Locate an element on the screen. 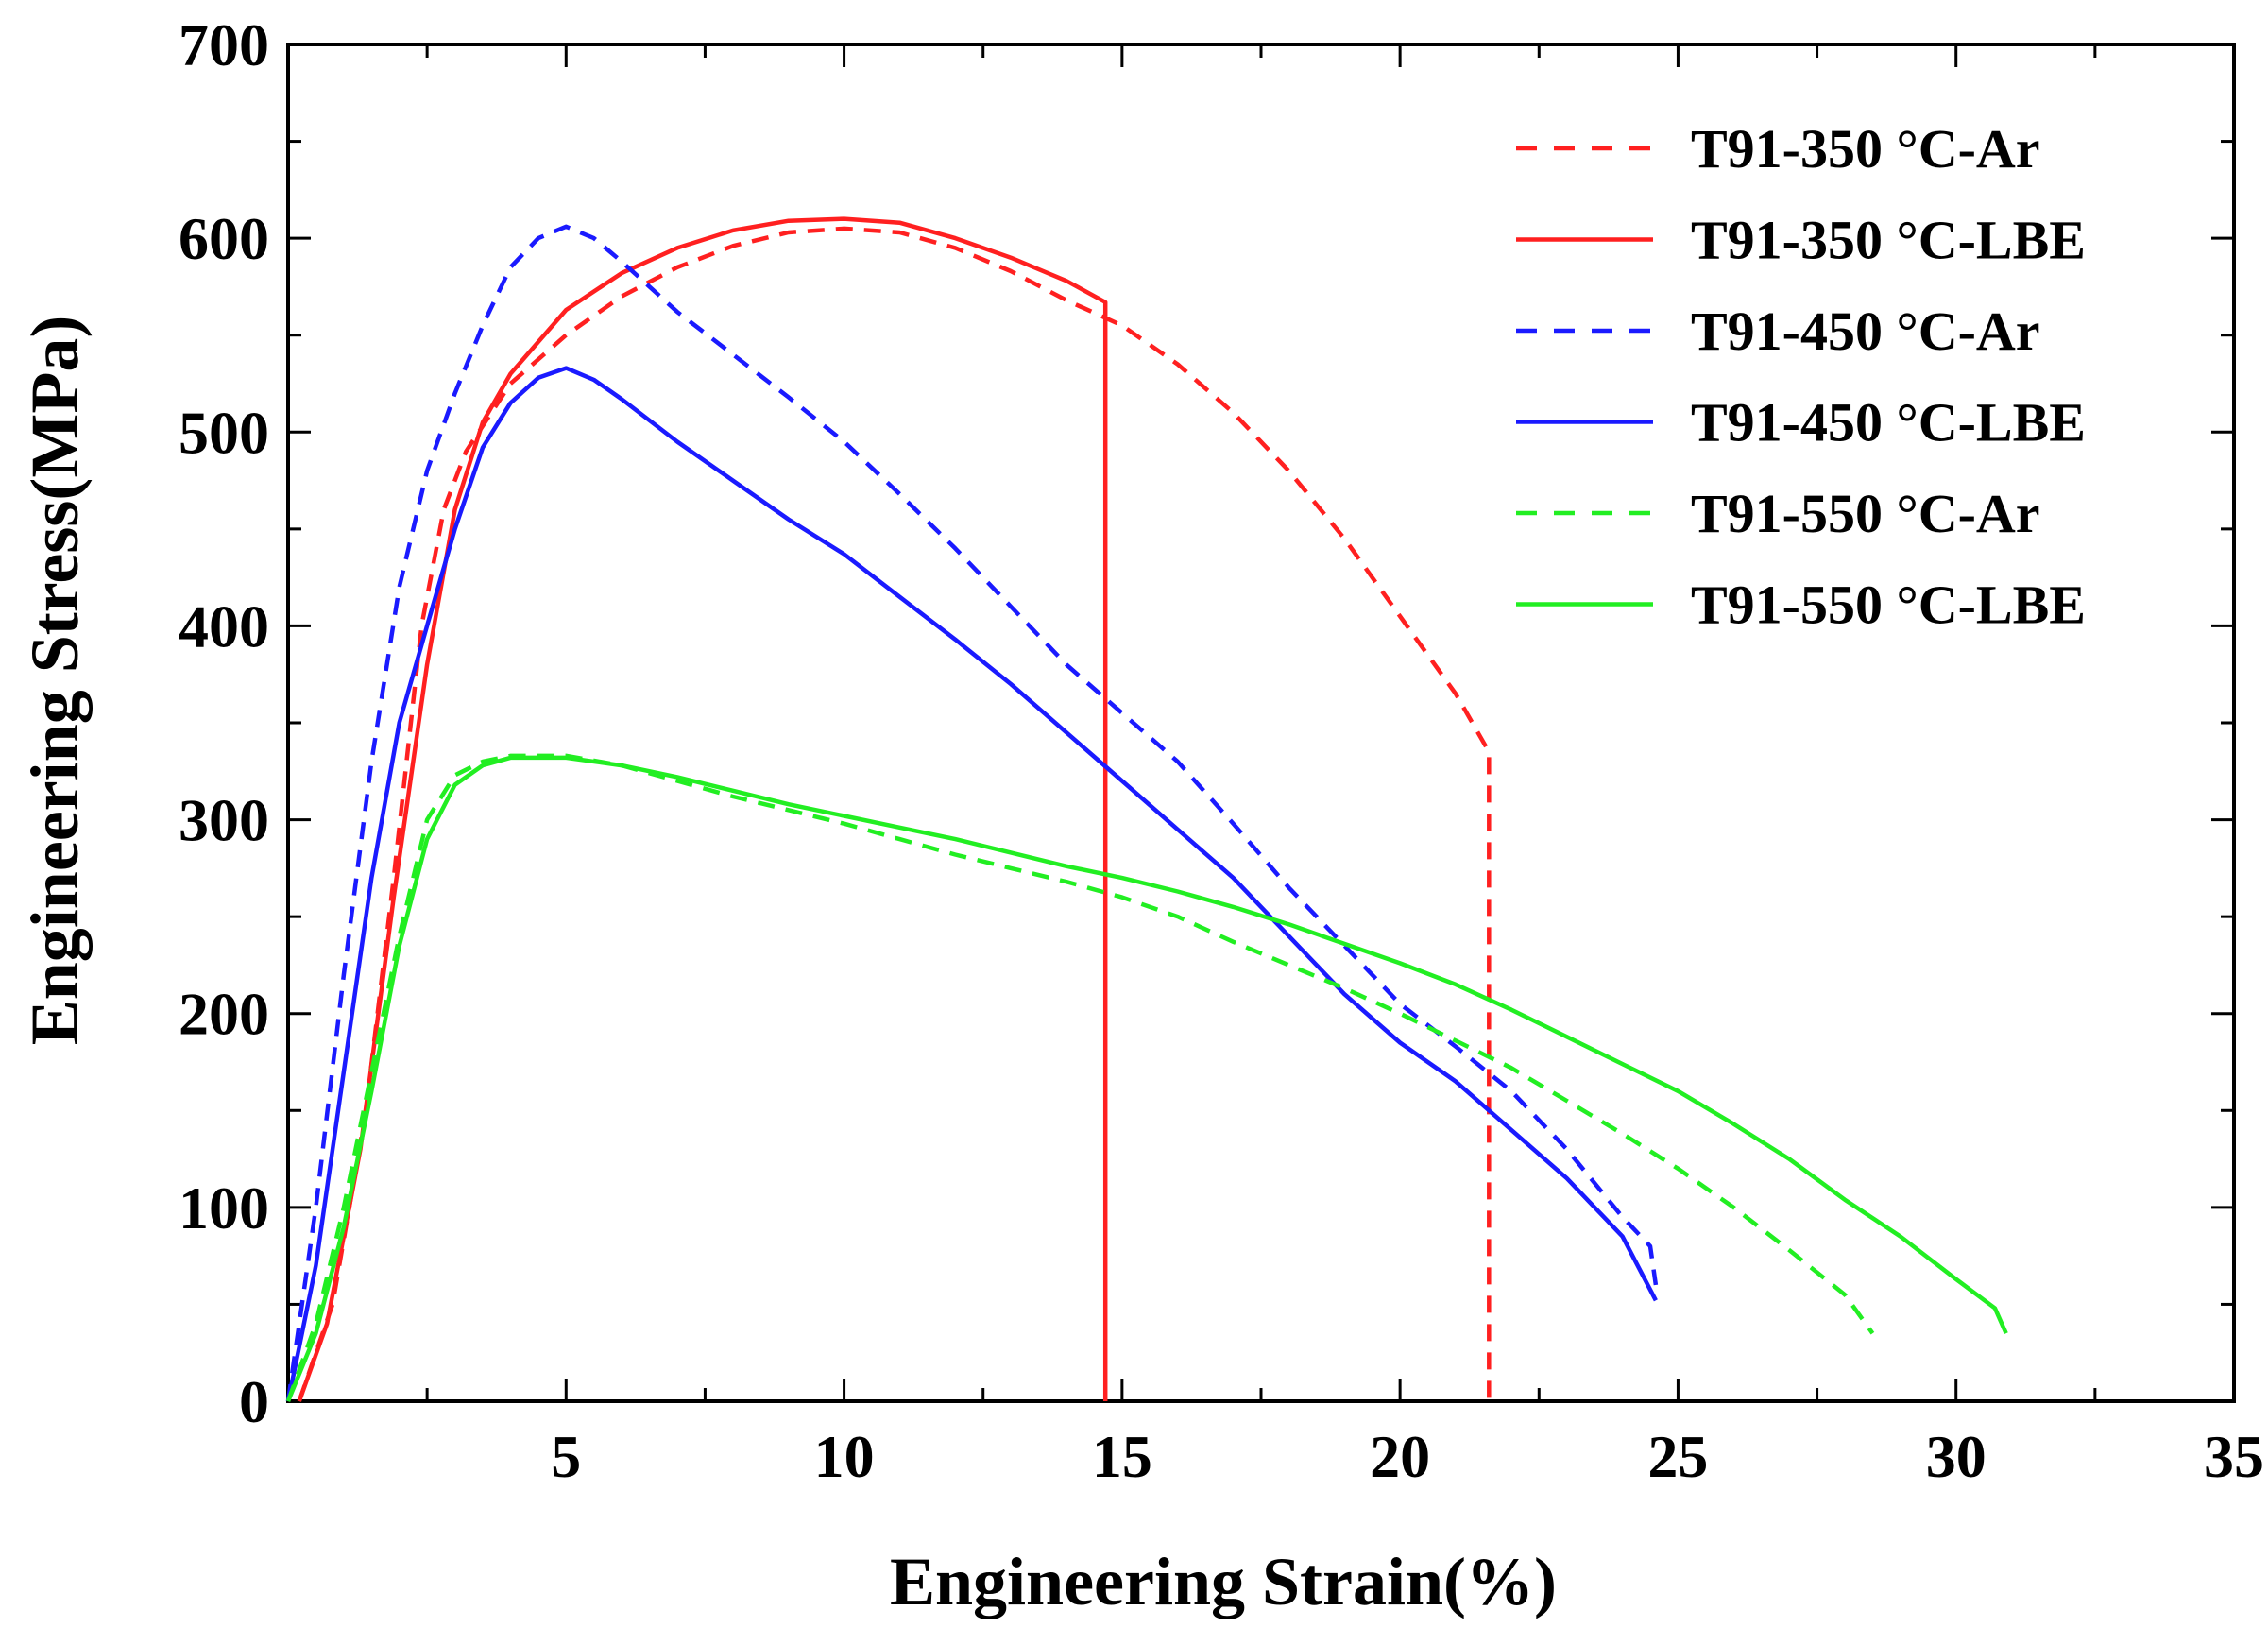  legend-label-6: T91-550 °C-LBE is located at coordinates (1888, 605).